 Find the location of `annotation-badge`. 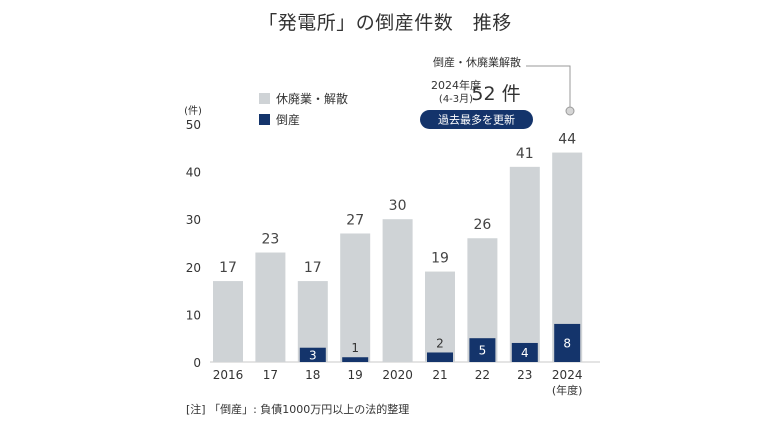

annotation-badge is located at coordinates (476, 119).